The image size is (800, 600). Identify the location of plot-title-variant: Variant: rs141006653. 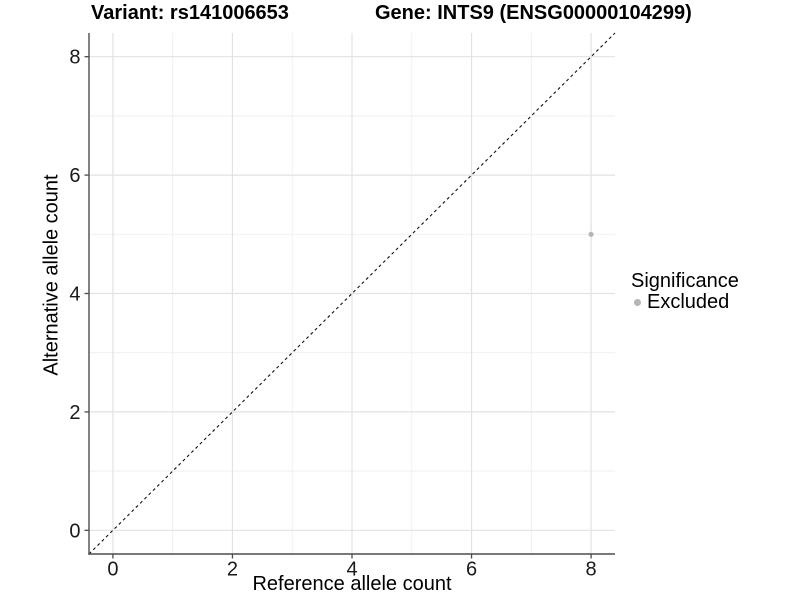
(190, 13).